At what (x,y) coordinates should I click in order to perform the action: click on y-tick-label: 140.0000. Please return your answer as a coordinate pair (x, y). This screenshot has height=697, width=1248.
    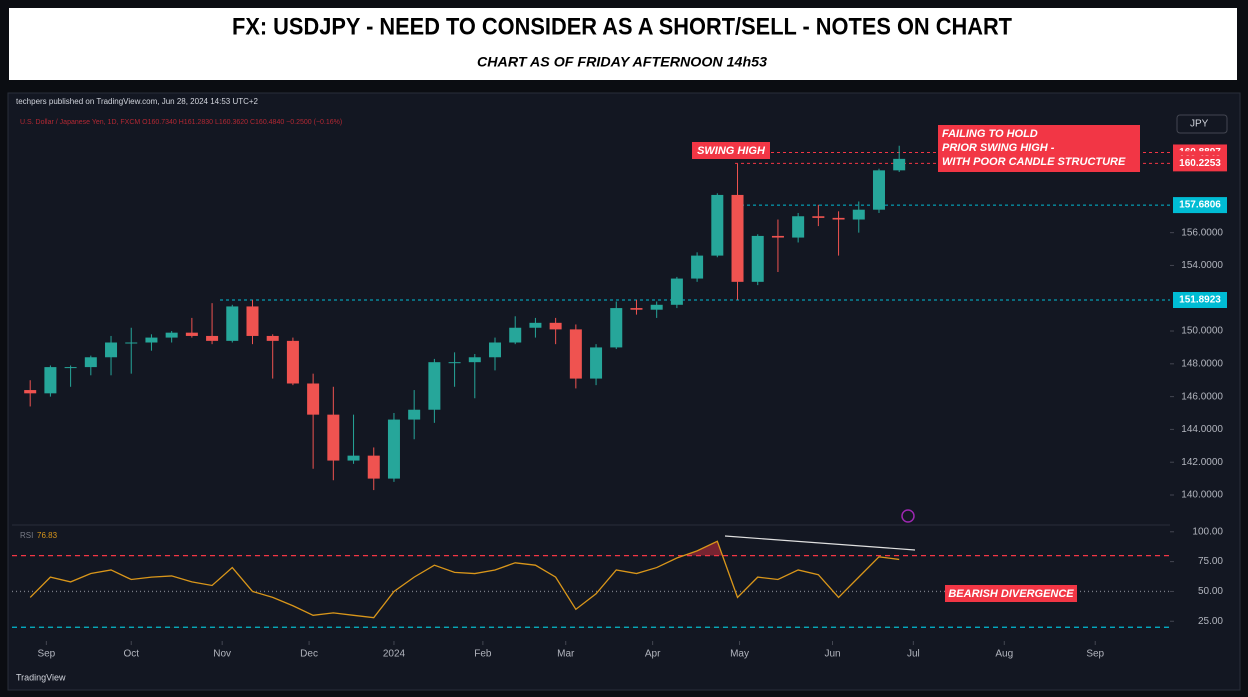
    Looking at the image, I should click on (1202, 495).